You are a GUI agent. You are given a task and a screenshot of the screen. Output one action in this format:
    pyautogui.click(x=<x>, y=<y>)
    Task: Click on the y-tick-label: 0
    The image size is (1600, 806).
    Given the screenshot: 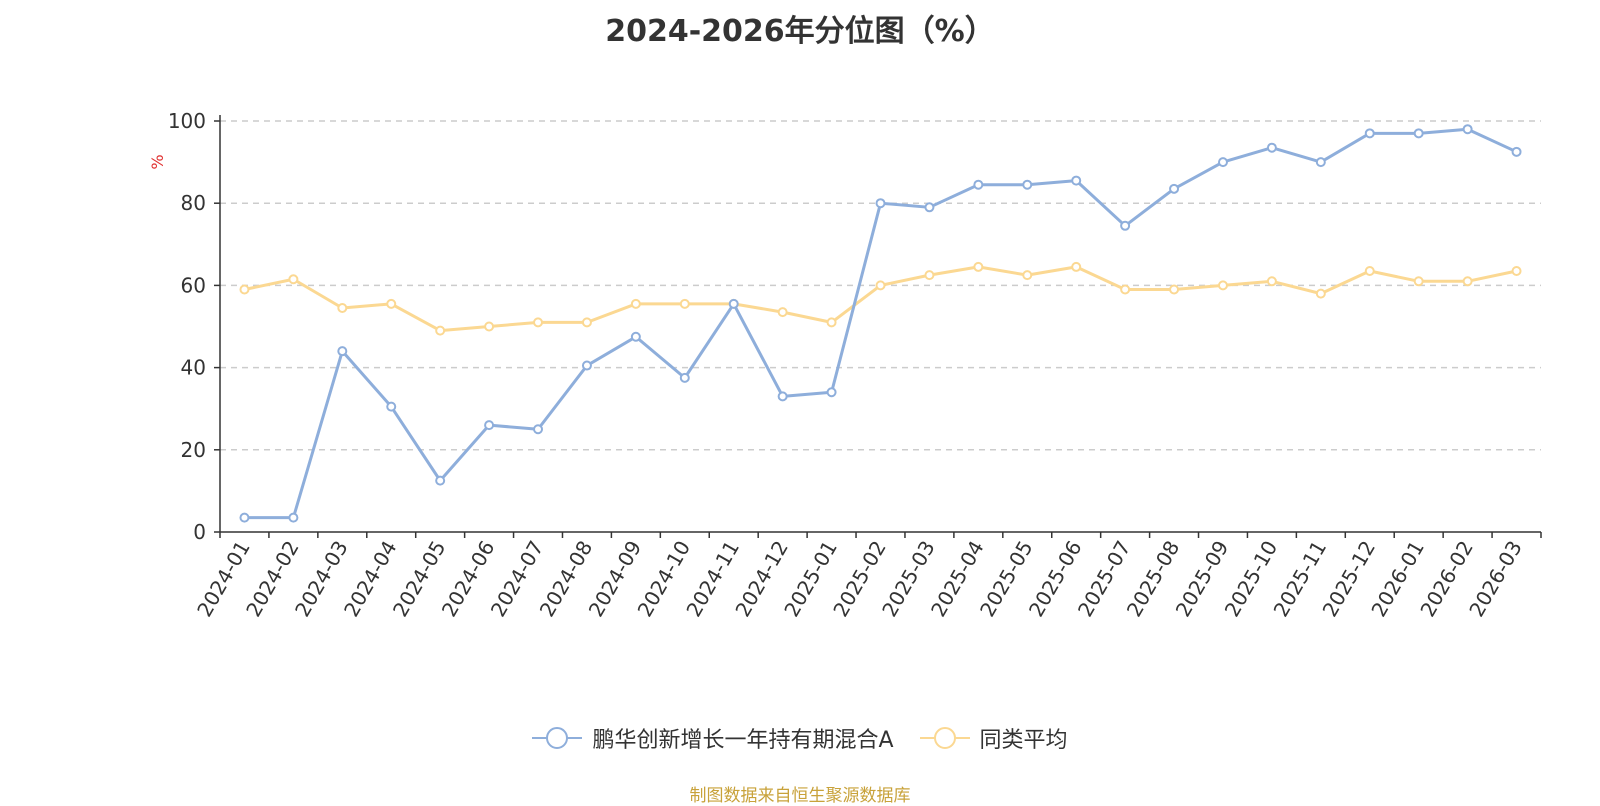 What is the action you would take?
    pyautogui.click(x=199, y=532)
    